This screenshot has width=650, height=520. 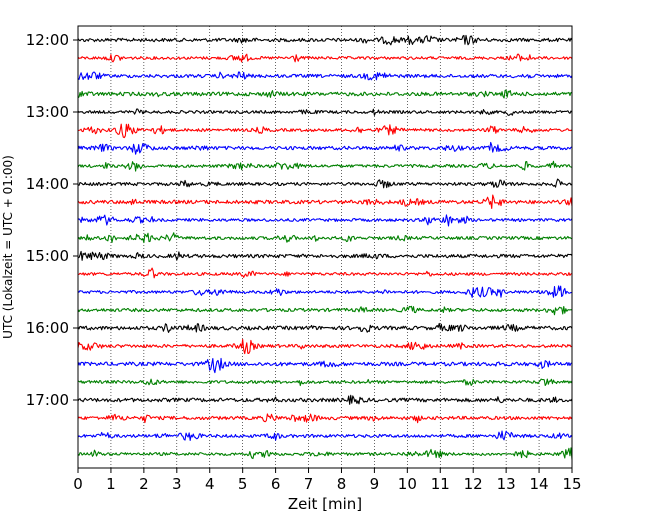 What do you see at coordinates (440, 484) in the screenshot?
I see `x-tick-label: 11` at bounding box center [440, 484].